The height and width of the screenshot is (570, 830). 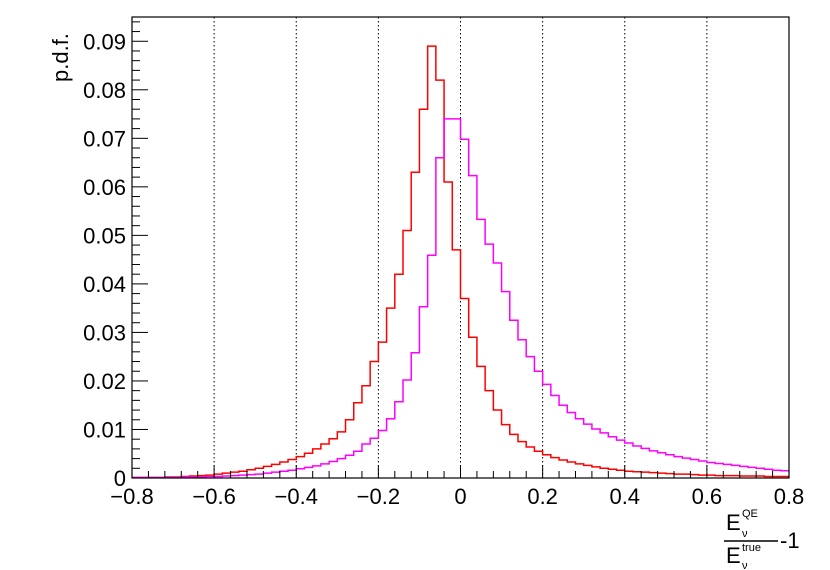 I want to click on x-tick-label: 0.4, so click(x=624, y=496).